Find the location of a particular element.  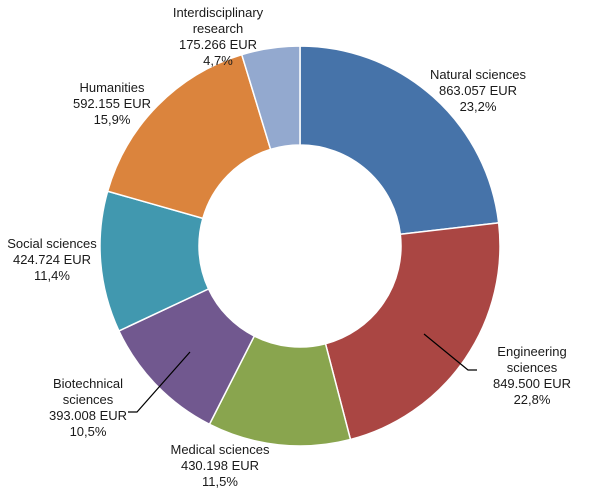

data-label-medical-sciences: Medical sciences 430.198 EUR 11,5% is located at coordinates (220, 465).